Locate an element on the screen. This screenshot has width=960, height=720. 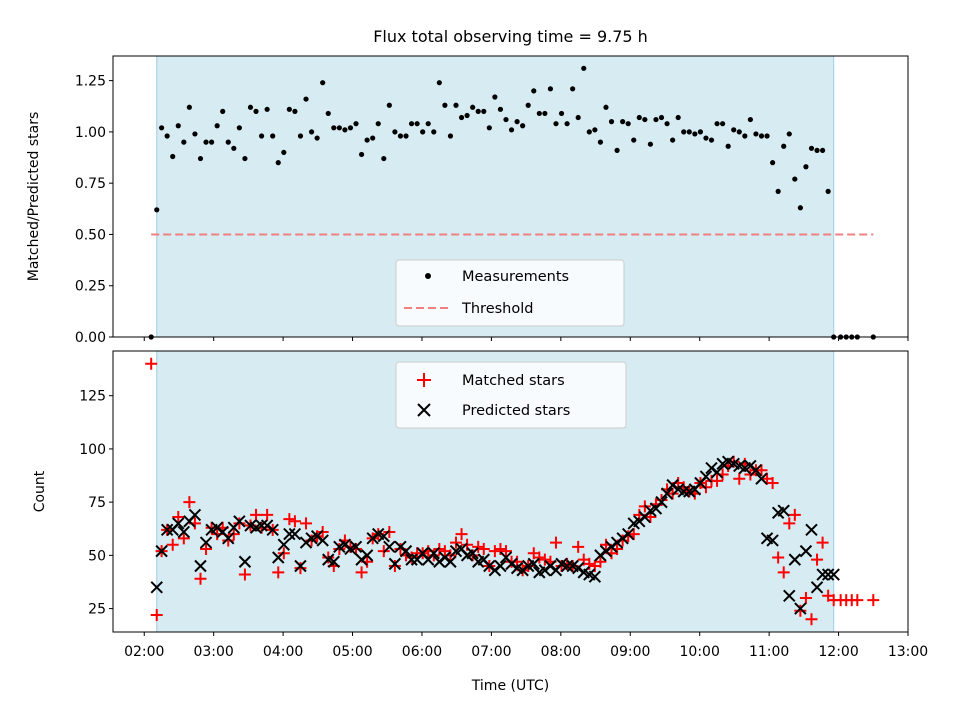
bottom-y-tick-label: 100 is located at coordinates (92, 450).